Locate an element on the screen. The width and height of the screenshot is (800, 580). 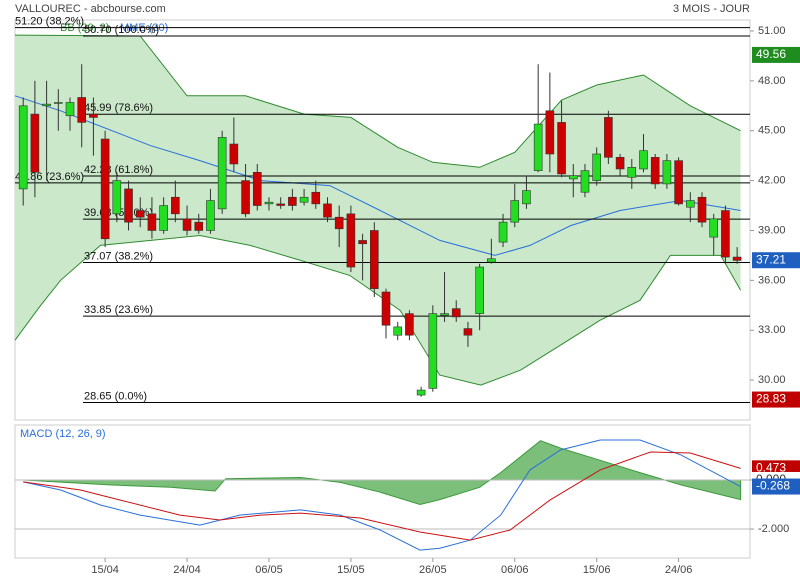
price-tag-label: 28.83 is located at coordinates (771, 399).